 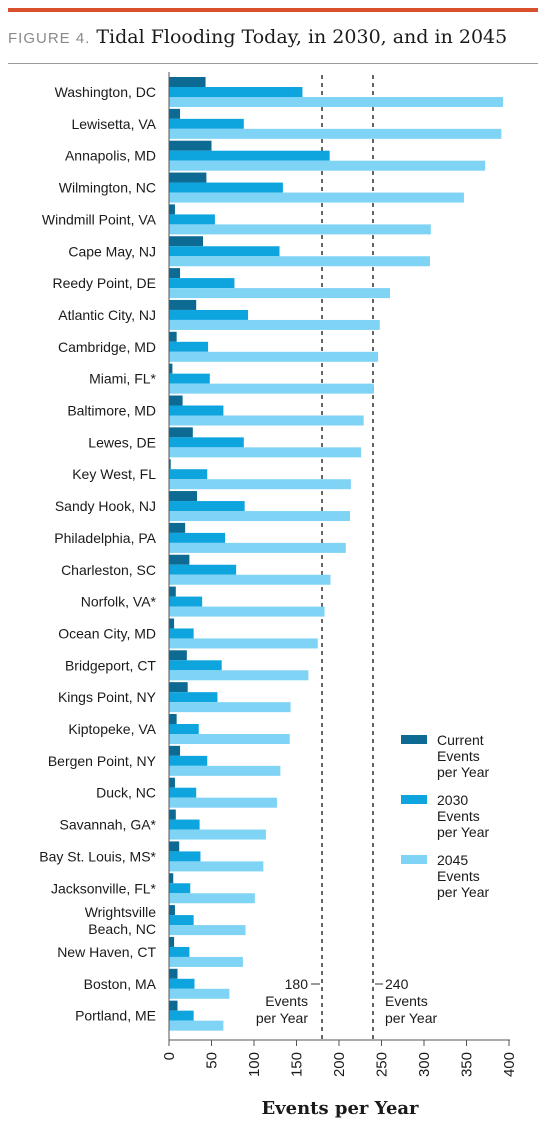 What do you see at coordinates (460, 740) in the screenshot?
I see `legend-label: Current` at bounding box center [460, 740].